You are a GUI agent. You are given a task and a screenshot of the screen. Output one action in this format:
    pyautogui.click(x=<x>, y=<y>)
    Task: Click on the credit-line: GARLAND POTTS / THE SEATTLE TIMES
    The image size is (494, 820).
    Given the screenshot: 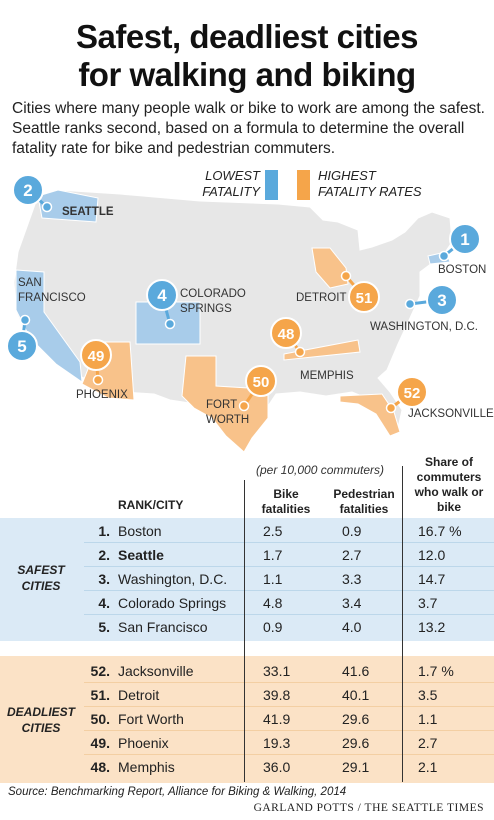 What is the action you would take?
    pyautogui.click(x=368, y=808)
    